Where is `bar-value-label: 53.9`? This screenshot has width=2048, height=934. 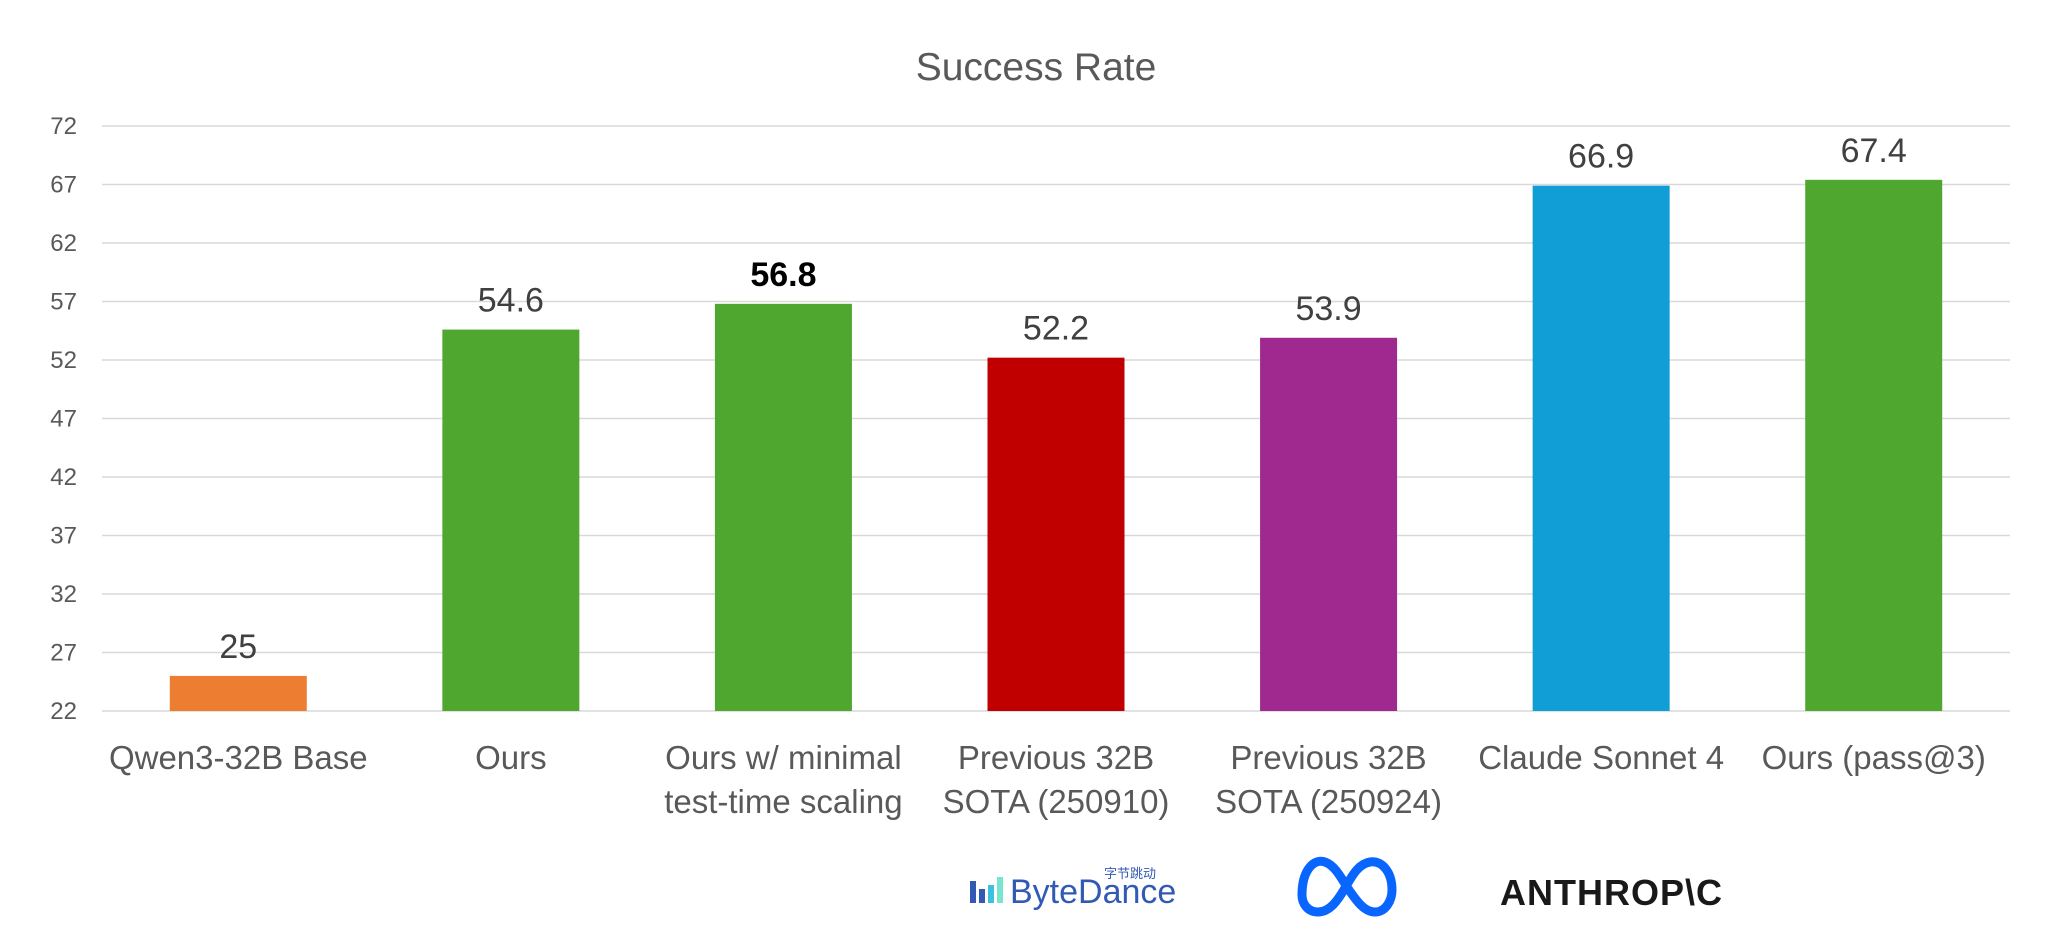
bar-value-label: 53.9 is located at coordinates (1328, 309).